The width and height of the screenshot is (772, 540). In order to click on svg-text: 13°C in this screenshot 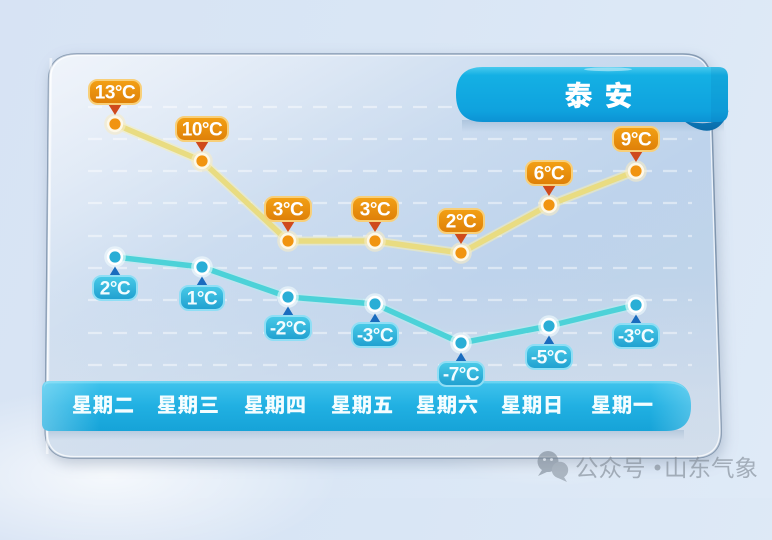, I will do `click(115, 92)`.